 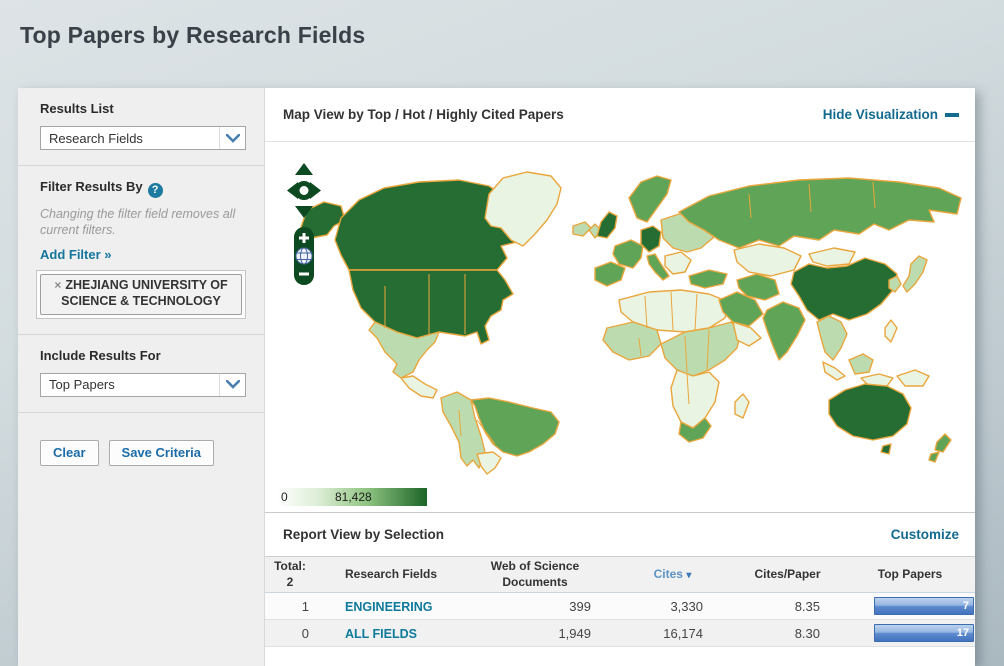 What do you see at coordinates (741, 309) in the screenshot?
I see `map-region-saudi-arabia` at bounding box center [741, 309].